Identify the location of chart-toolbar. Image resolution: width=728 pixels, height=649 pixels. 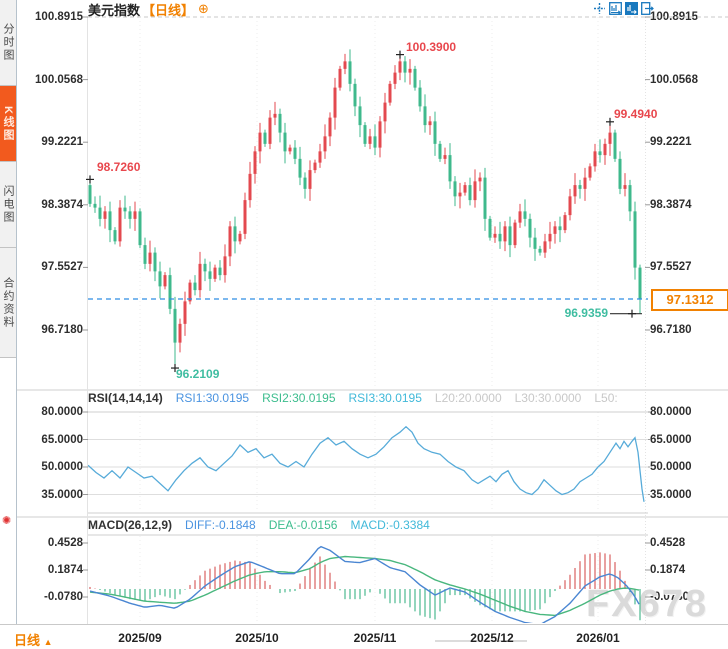
(623, 8).